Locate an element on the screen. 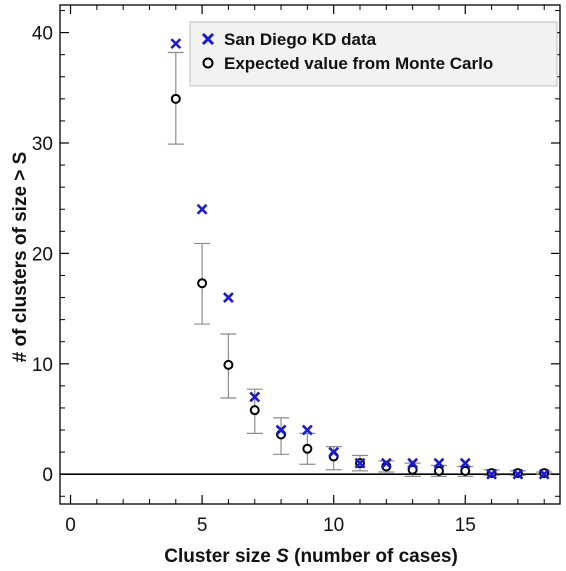 Image resolution: width=566 pixels, height=571 pixels. y-tick-label: 10 is located at coordinates (42, 365).